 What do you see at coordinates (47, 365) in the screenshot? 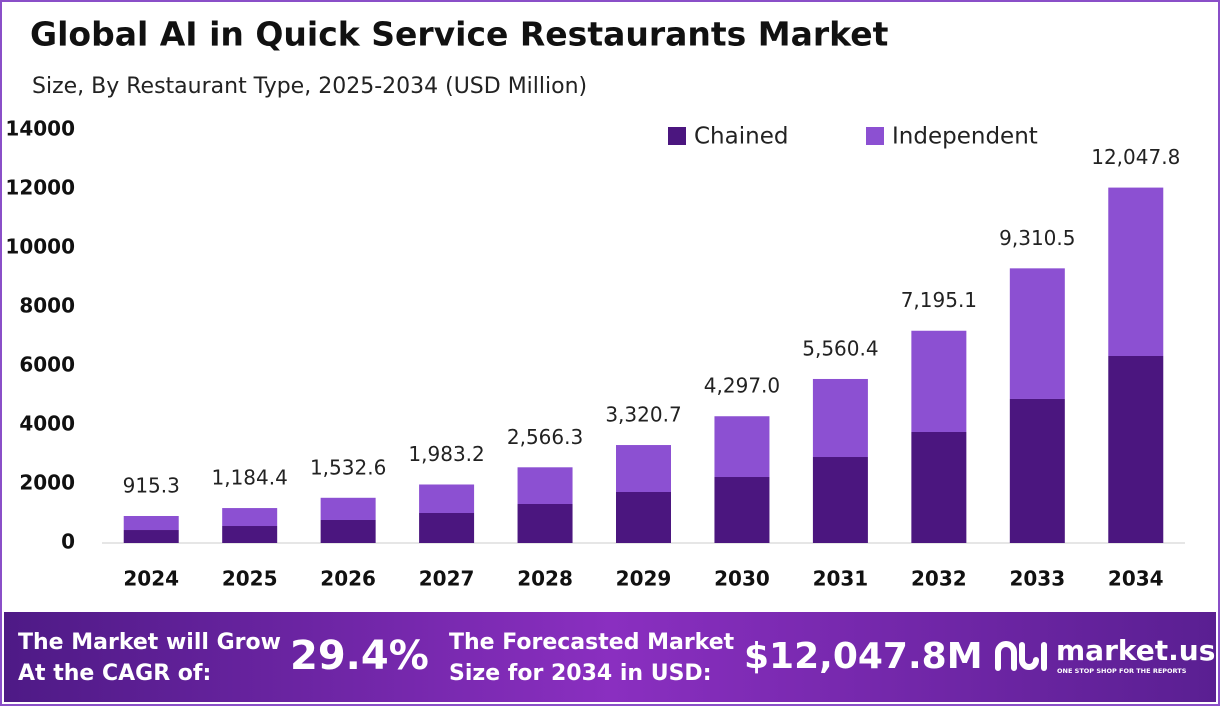
I see `y-tick-label: 6000` at bounding box center [47, 365].